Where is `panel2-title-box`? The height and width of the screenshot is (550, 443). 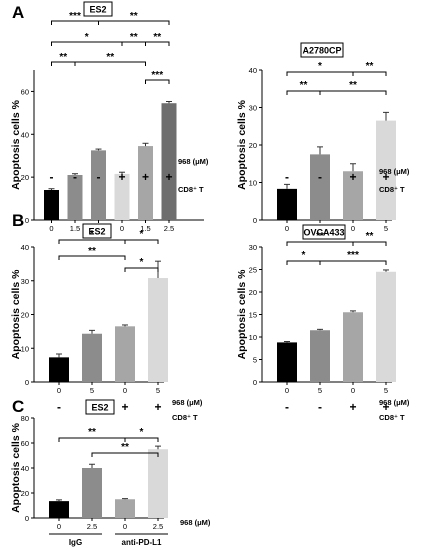
panel2-title-box is located at coordinates (322, 50).